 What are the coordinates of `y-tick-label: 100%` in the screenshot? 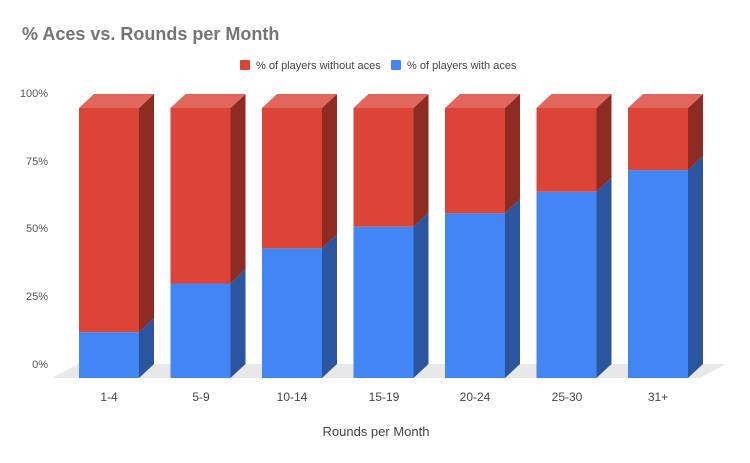 It's located at (34, 94).